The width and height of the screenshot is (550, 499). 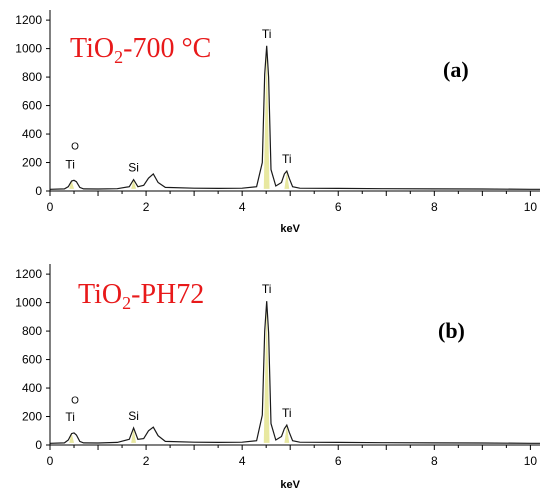 I want to click on panel-tag: (b), so click(x=451, y=330).